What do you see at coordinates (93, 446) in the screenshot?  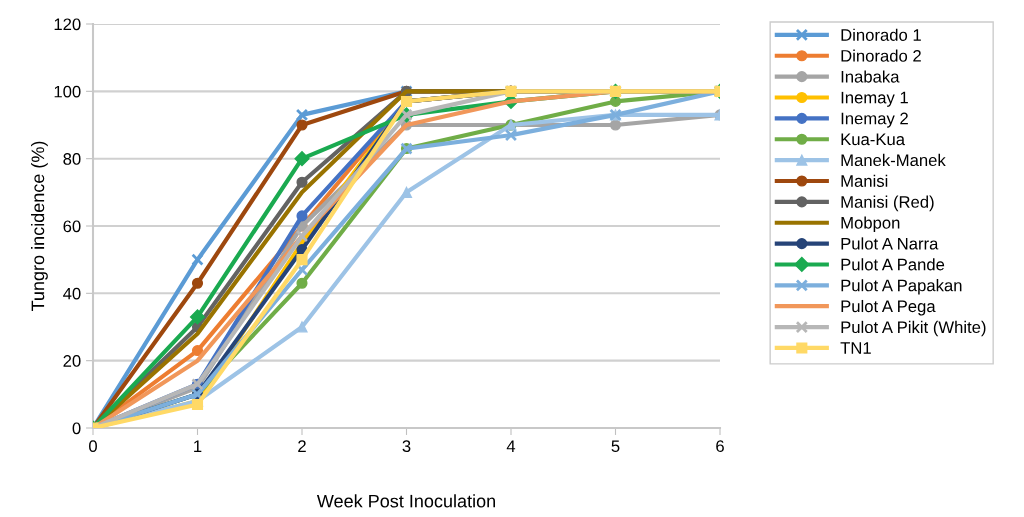 I see `x-tick-label: 0` at bounding box center [93, 446].